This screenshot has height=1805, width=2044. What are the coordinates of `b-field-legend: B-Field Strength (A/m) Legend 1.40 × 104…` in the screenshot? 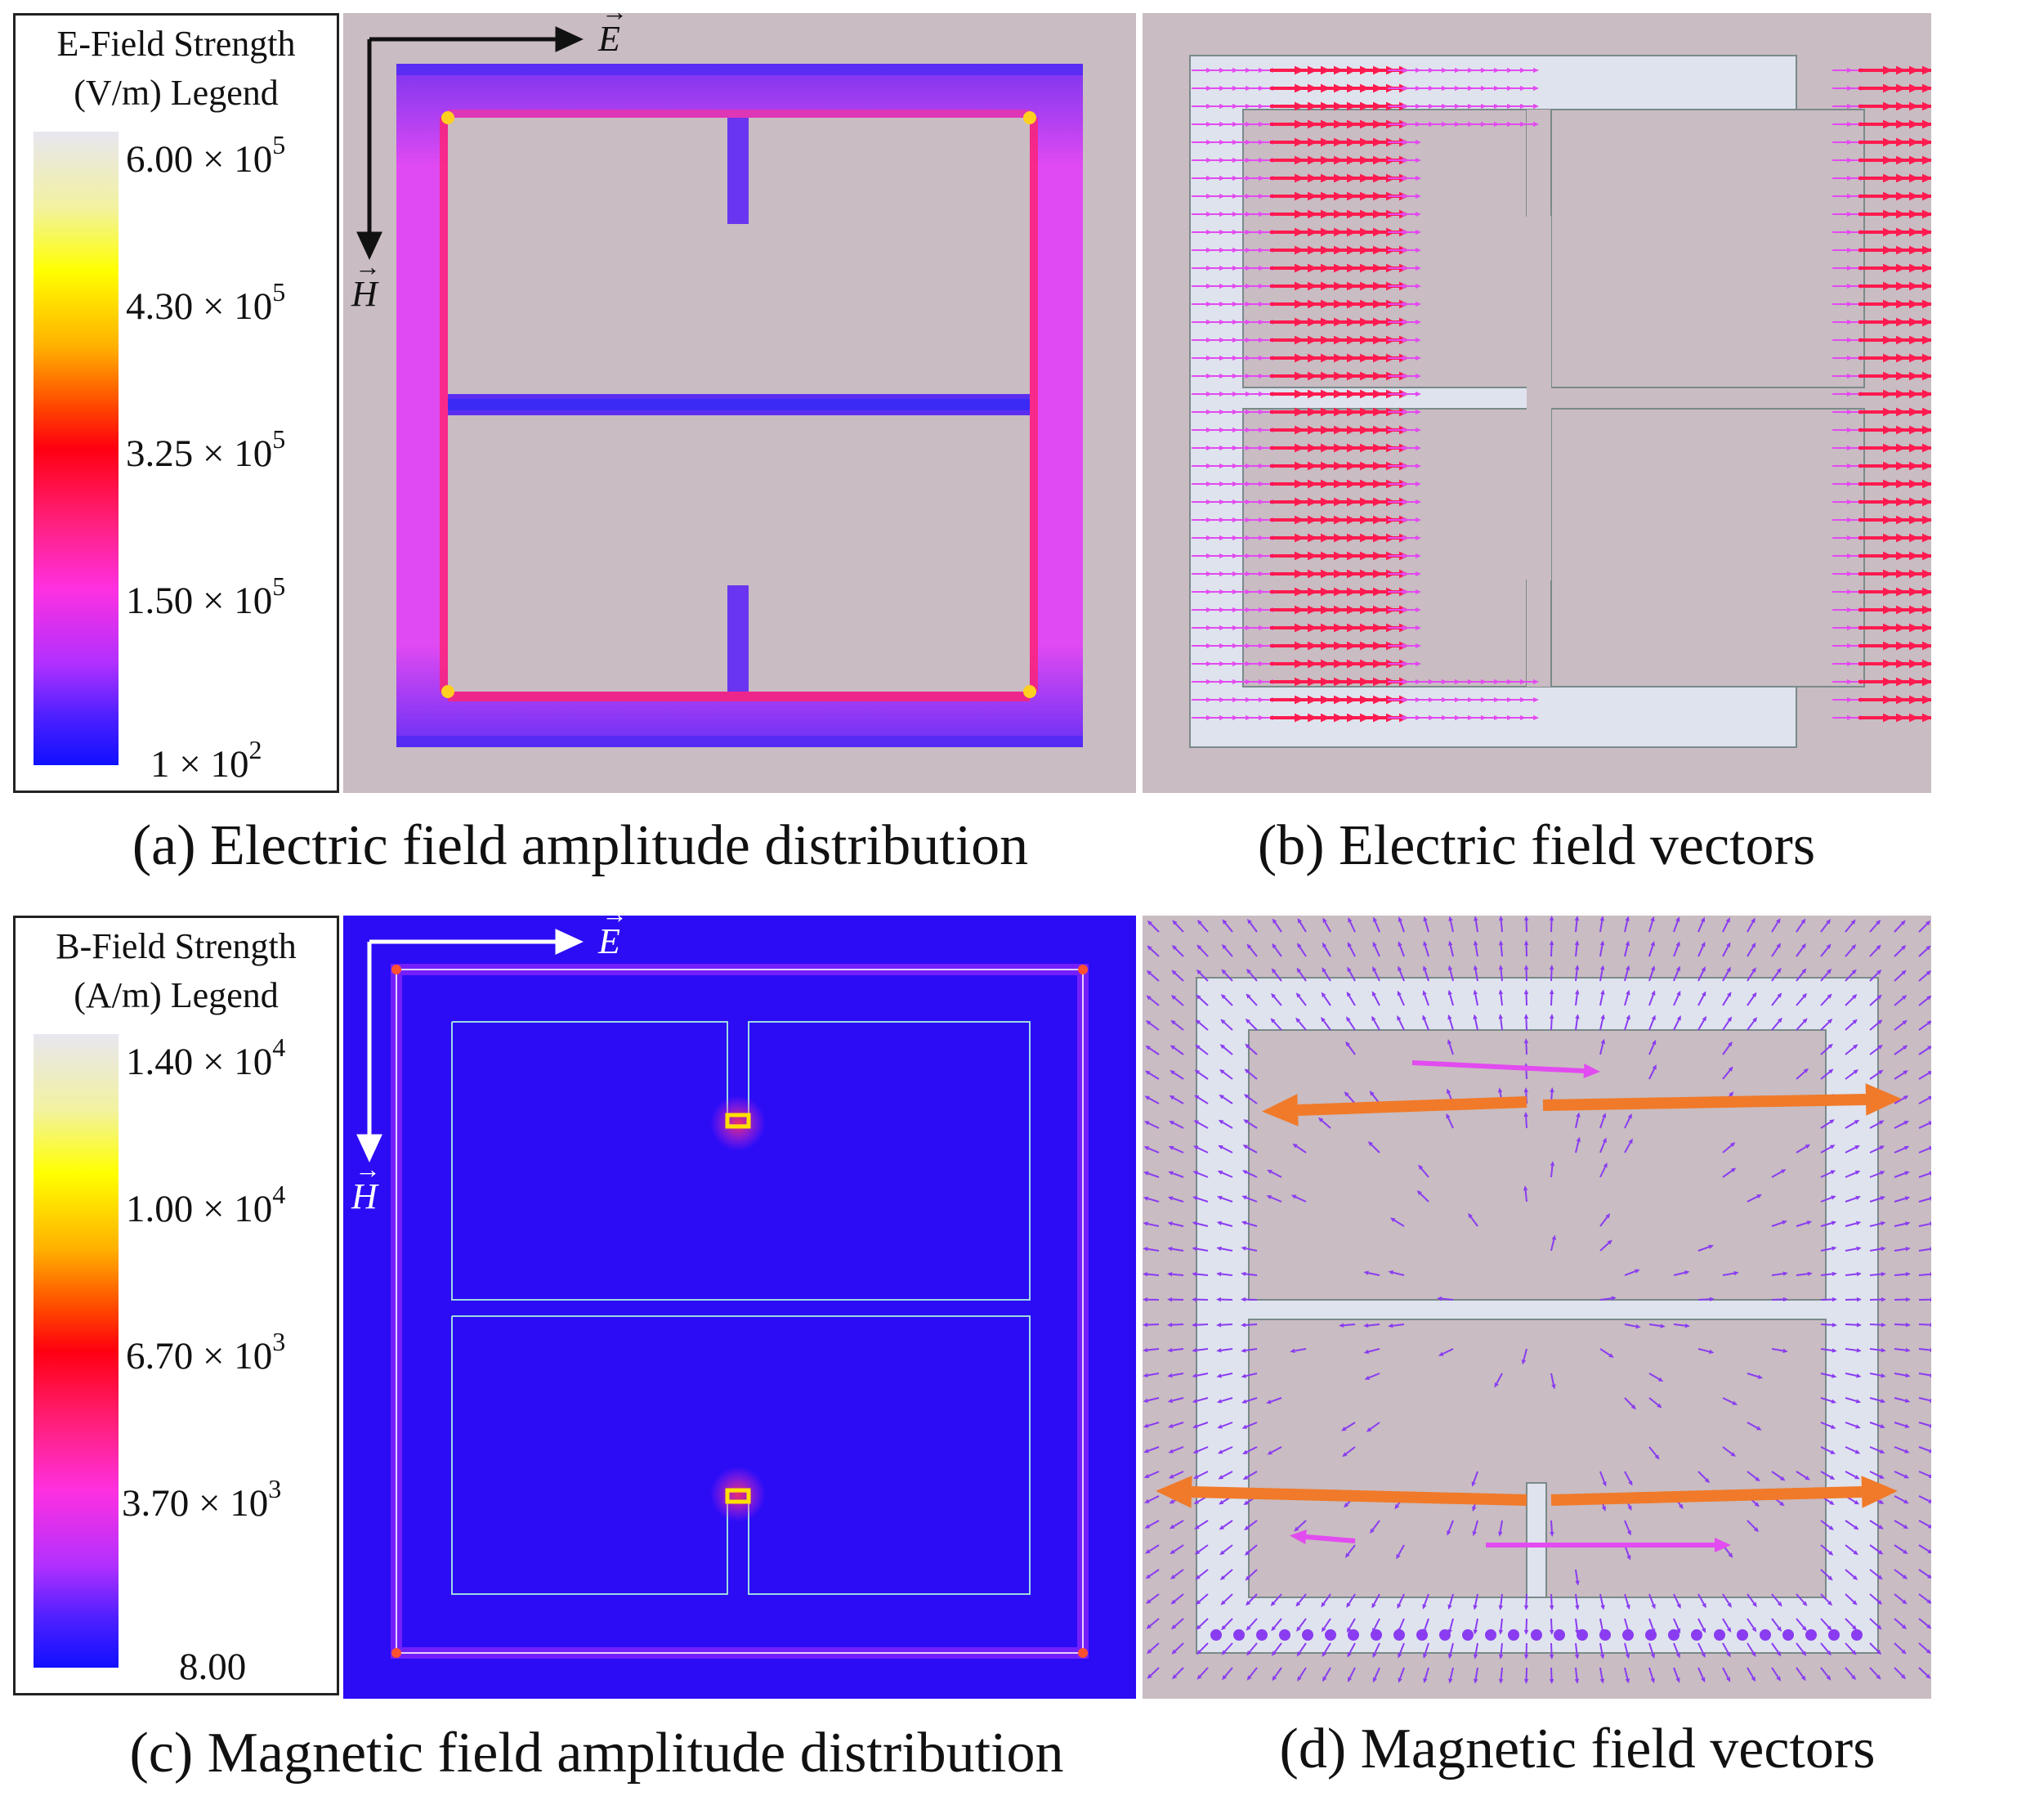 It's located at (176, 1305).